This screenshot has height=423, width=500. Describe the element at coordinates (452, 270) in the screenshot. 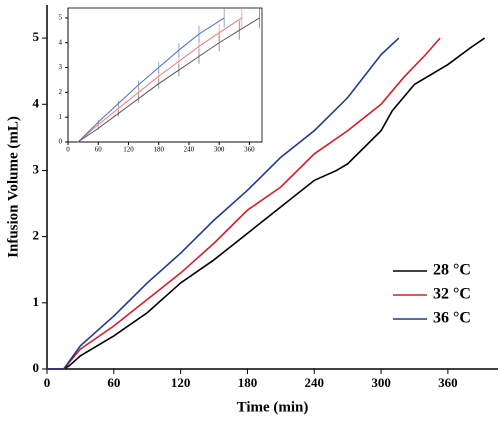

I see `legend-label: 28 °C` at that location.